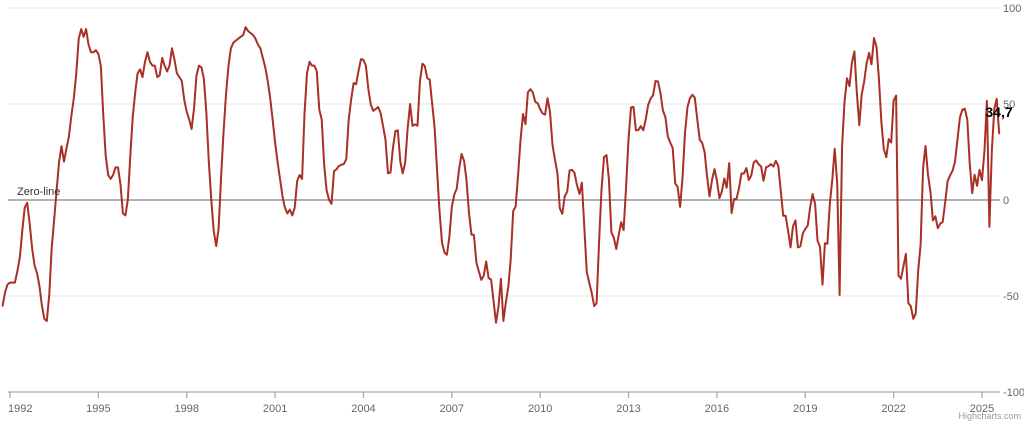 The image size is (1024, 429). Describe the element at coordinates (275, 409) in the screenshot. I see `x-axis-label: 2001` at that location.